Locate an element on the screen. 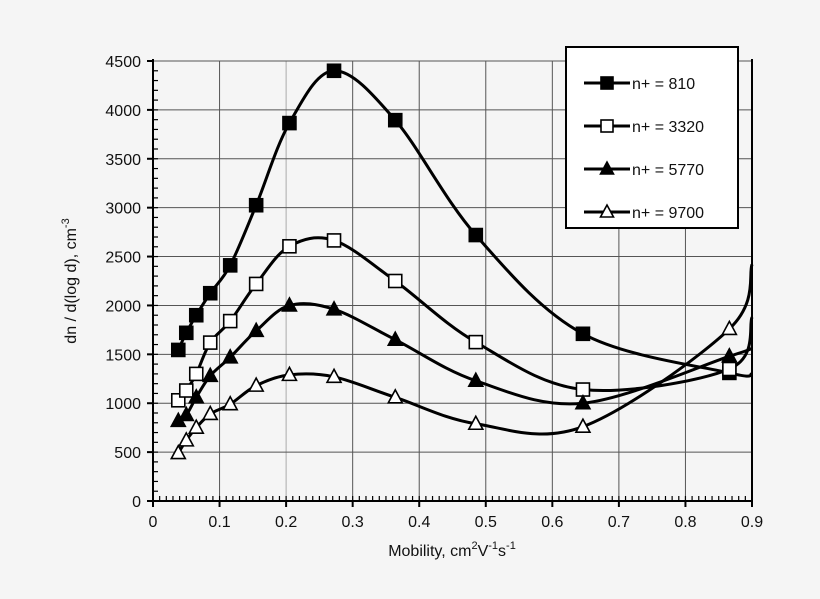  y-tick-label: 3000 is located at coordinates (123, 209).